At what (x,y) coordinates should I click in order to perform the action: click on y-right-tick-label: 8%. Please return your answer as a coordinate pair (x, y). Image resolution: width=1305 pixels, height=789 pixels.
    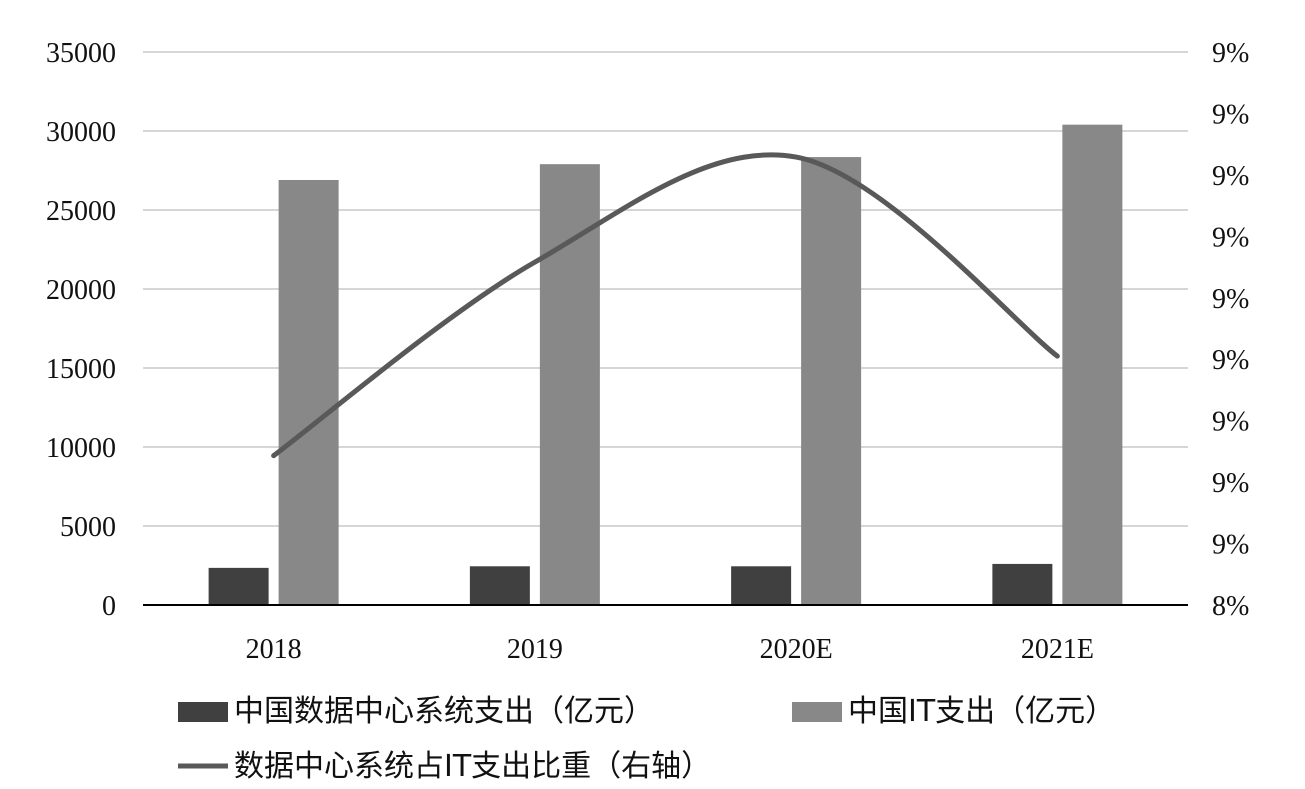
    Looking at the image, I should click on (1230, 606).